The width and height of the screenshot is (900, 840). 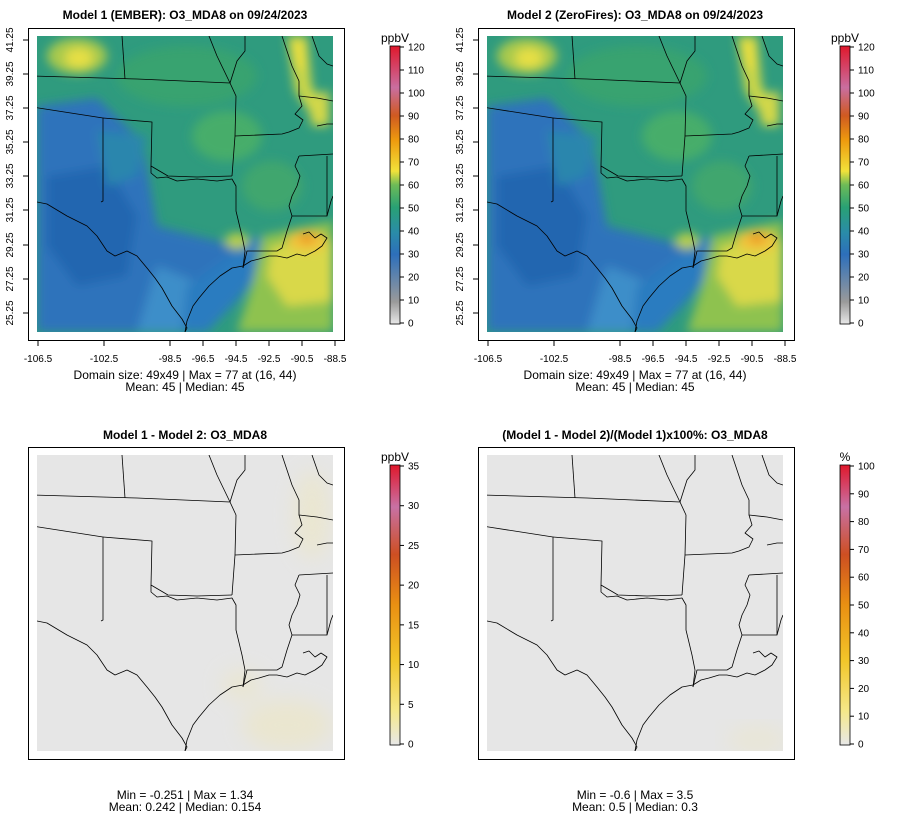 I want to click on panel-title: Model 1 - Model 2: O3_MDA8, so click(x=185, y=435).